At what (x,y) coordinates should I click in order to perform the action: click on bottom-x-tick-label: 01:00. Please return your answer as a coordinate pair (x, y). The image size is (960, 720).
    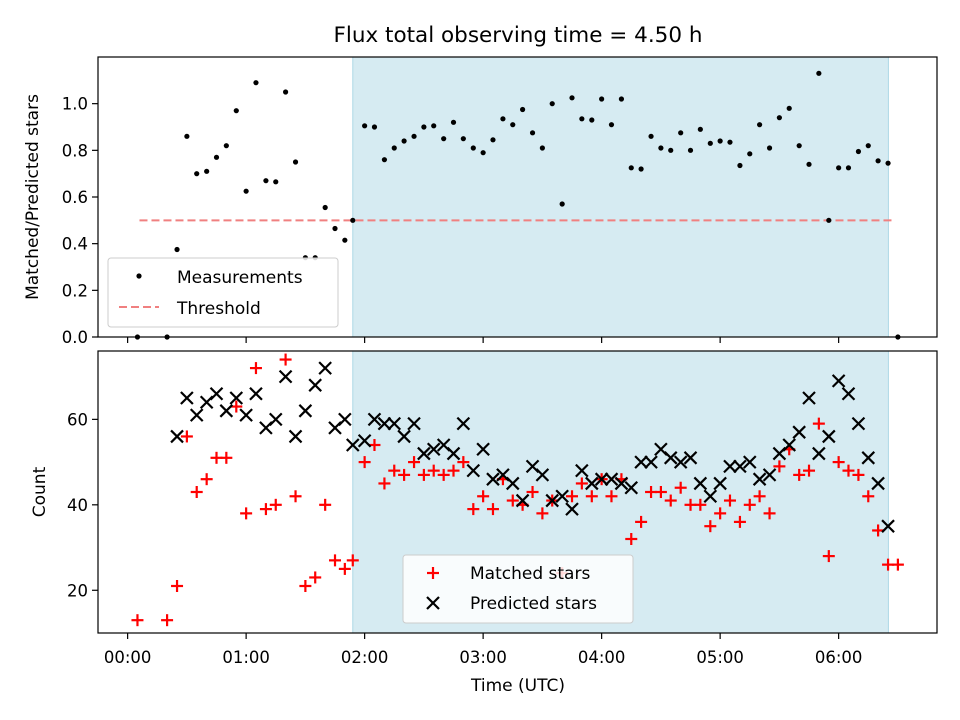
    Looking at the image, I should click on (246, 657).